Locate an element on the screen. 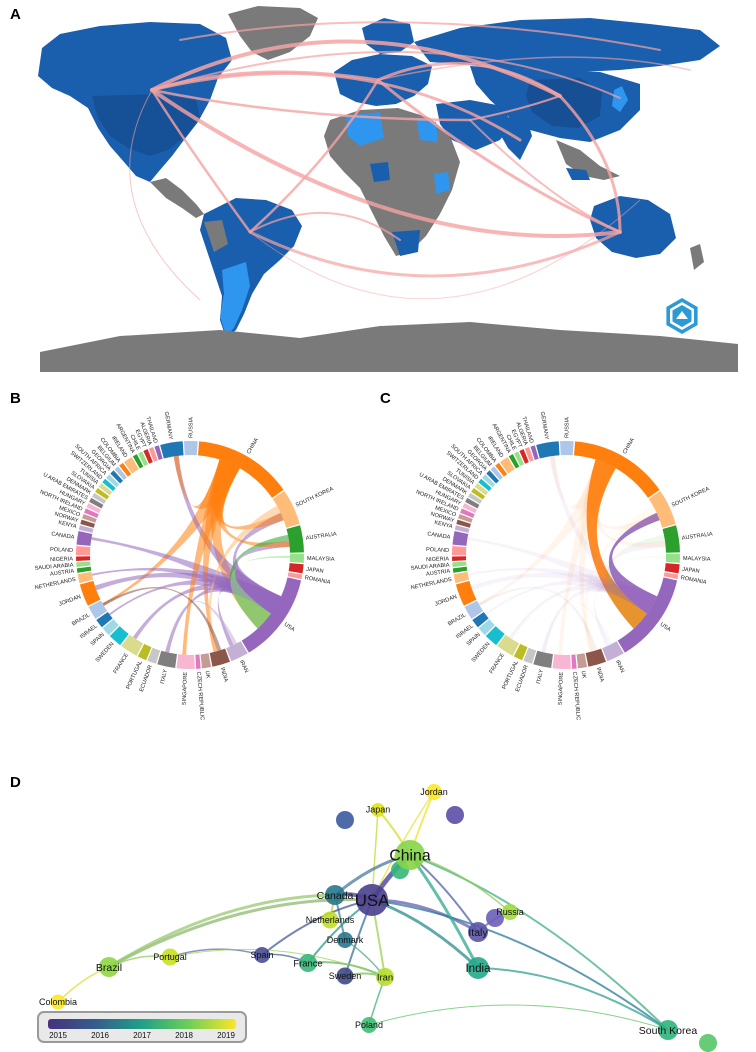 Image resolution: width=756 pixels, height=1052 pixels. network-node-label: Jordan is located at coordinates (434, 792).